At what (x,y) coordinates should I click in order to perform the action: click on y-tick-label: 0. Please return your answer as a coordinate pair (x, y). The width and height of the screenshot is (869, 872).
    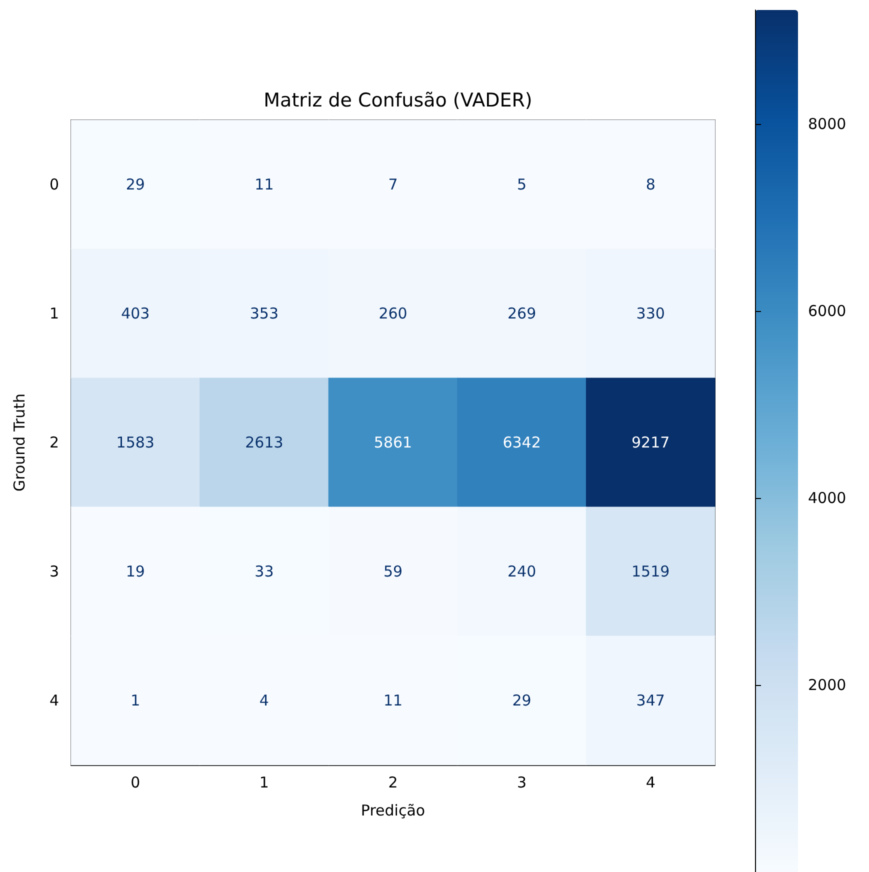
    Looking at the image, I should click on (54, 185).